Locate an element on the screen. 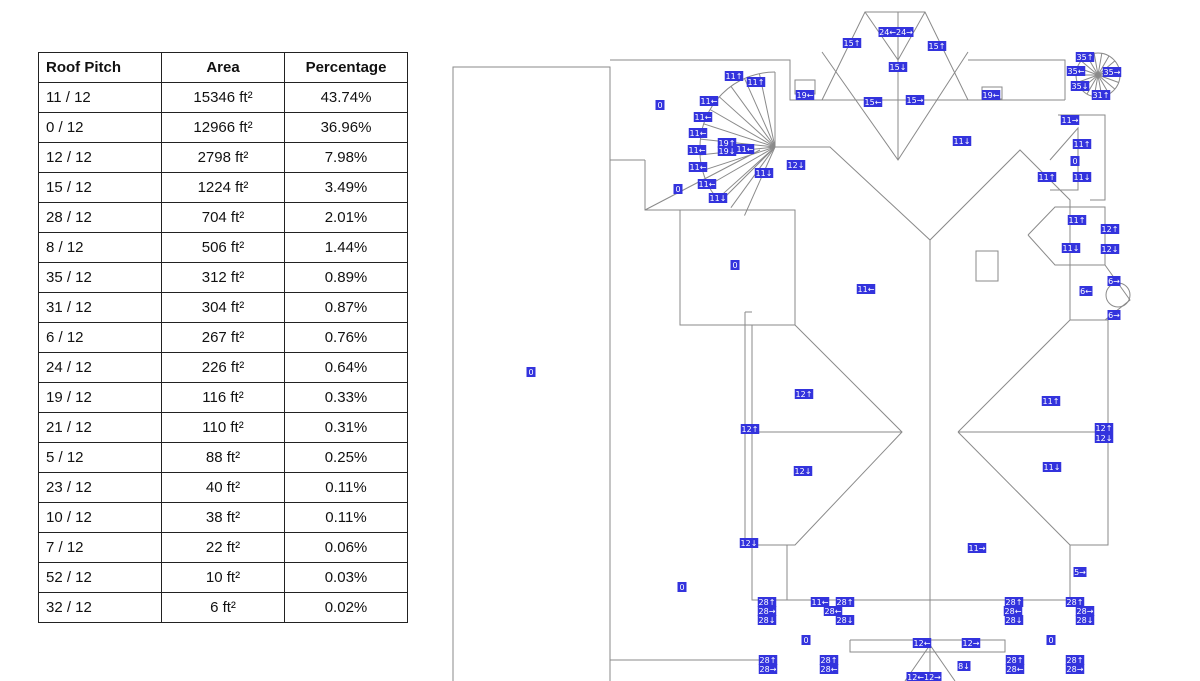 The image size is (1200, 681). pitch-label-text: 15→ is located at coordinates (915, 100).